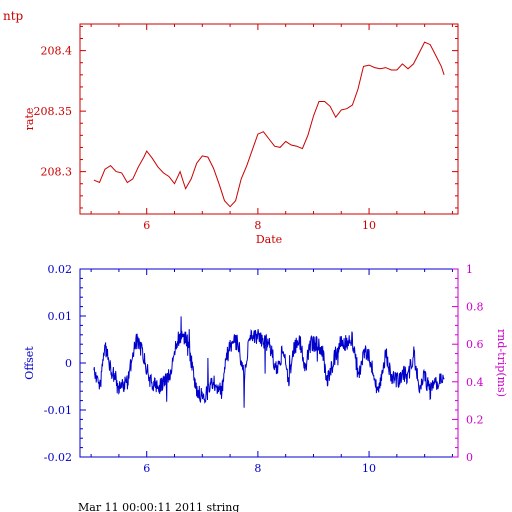 This screenshot has height=512, width=512. What do you see at coordinates (57, 51) in the screenshot?
I see `rate-y-tick-label: 208.4` at bounding box center [57, 51].